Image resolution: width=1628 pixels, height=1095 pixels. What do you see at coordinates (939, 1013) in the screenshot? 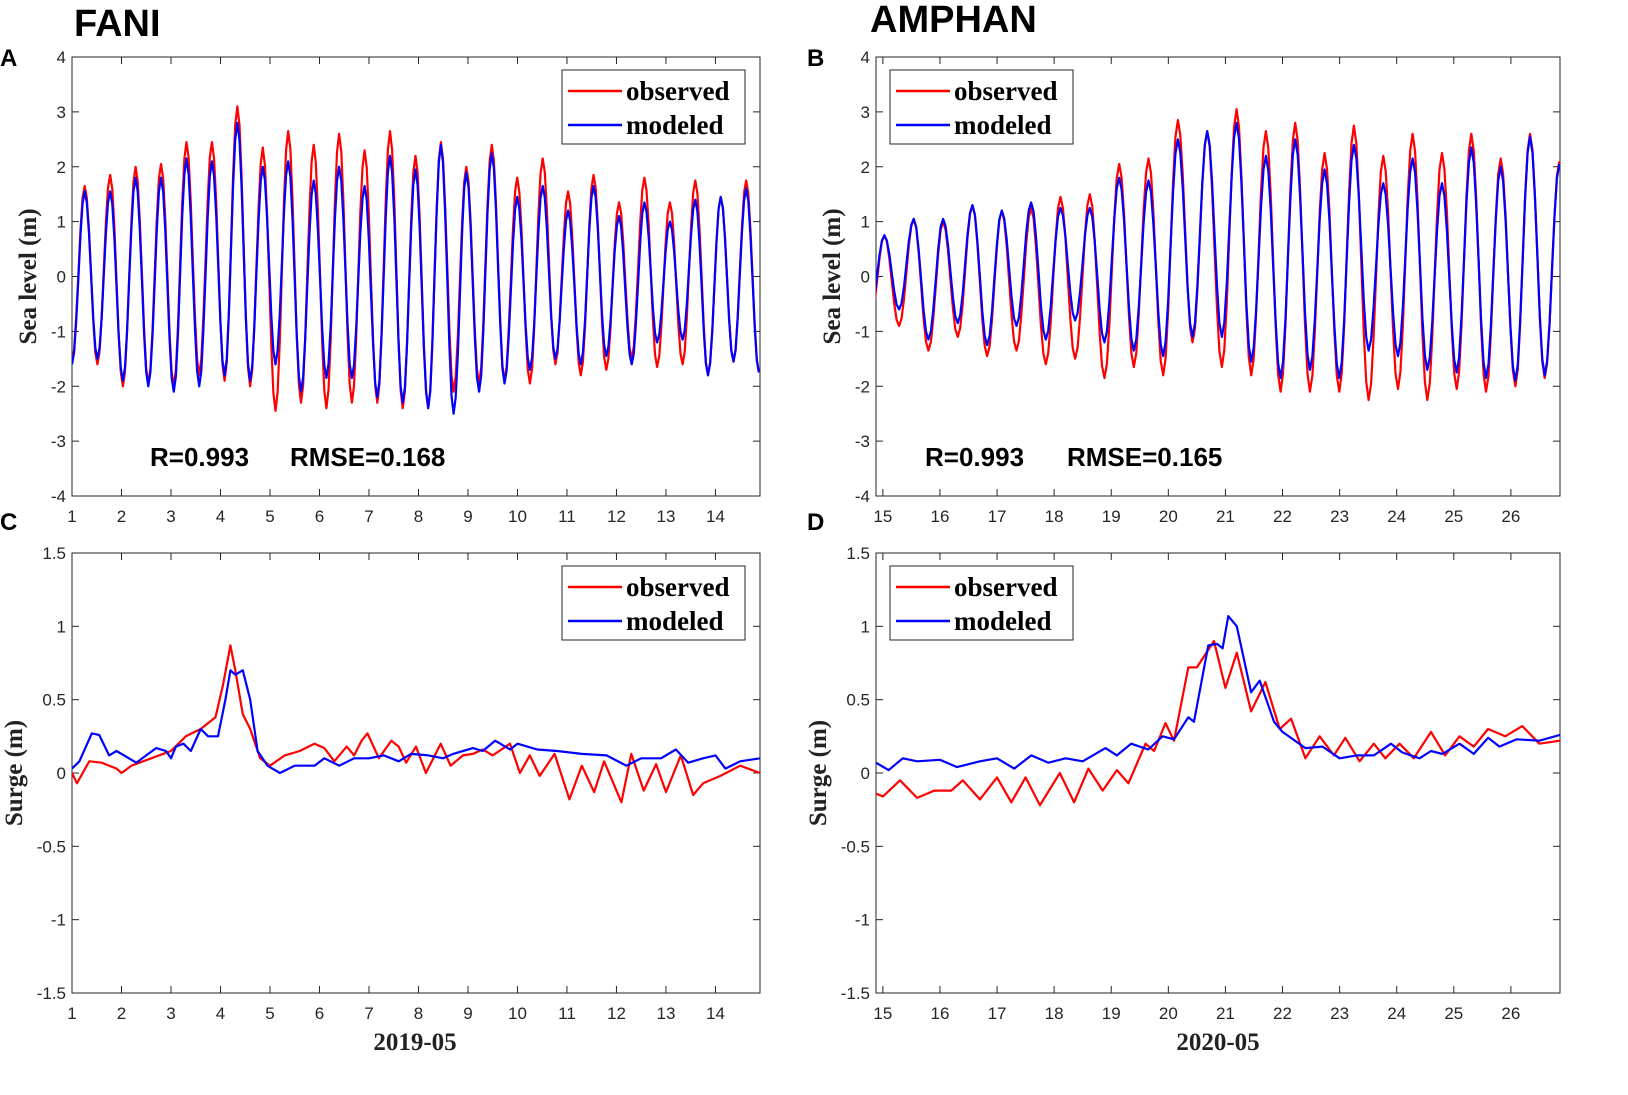
I see `x-tick-label: 16` at bounding box center [939, 1013].